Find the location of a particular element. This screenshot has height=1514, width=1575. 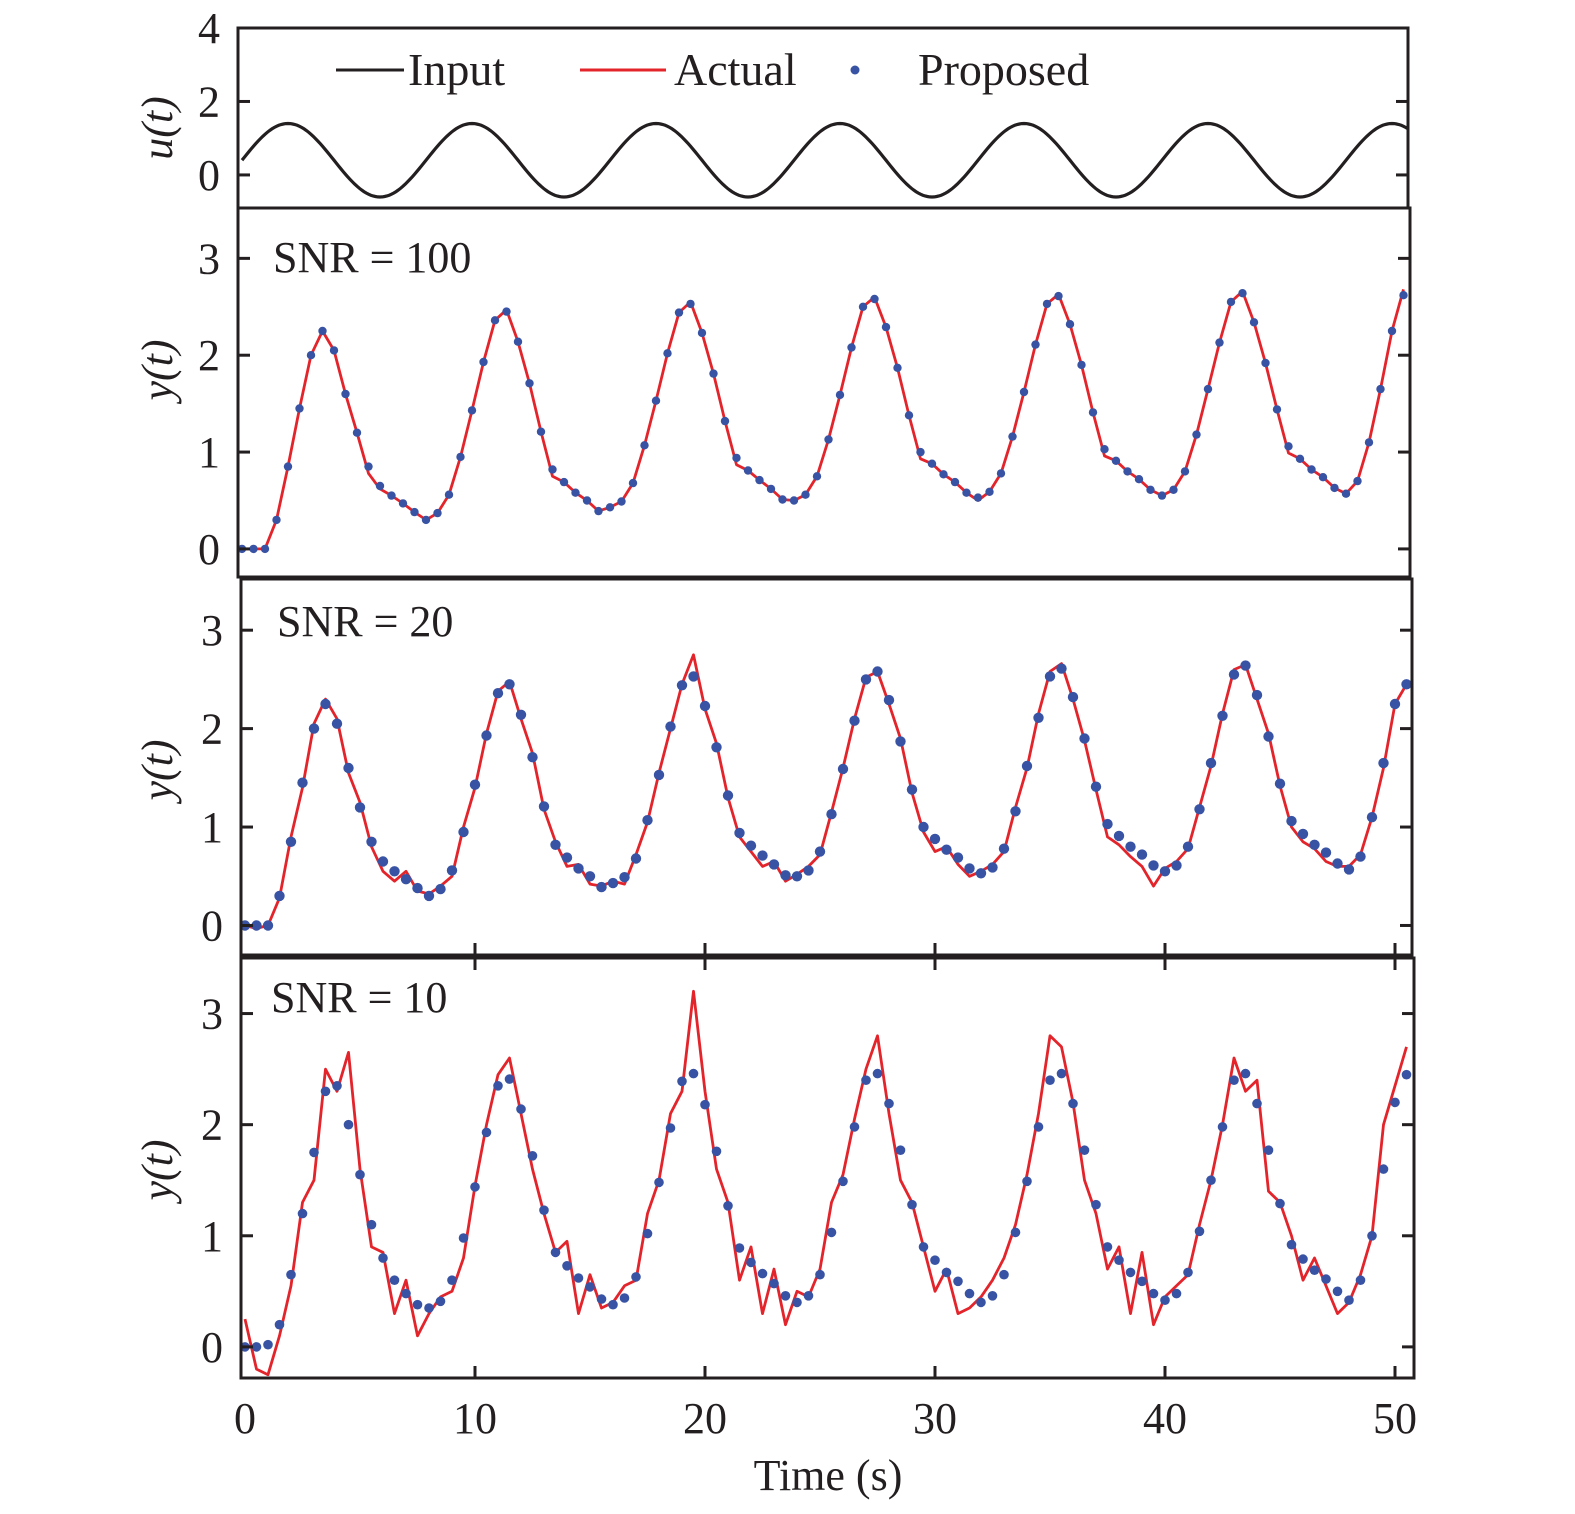

y-tick-label: 1 is located at coordinates (212, 827).